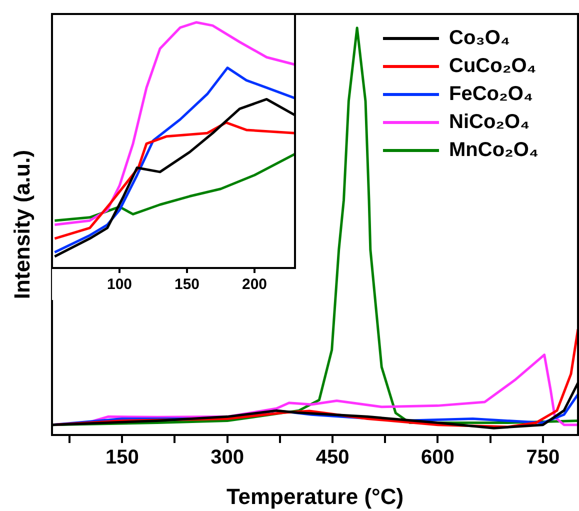  I want to click on y-axis-title: Intensity (a.u.), so click(21, 225).